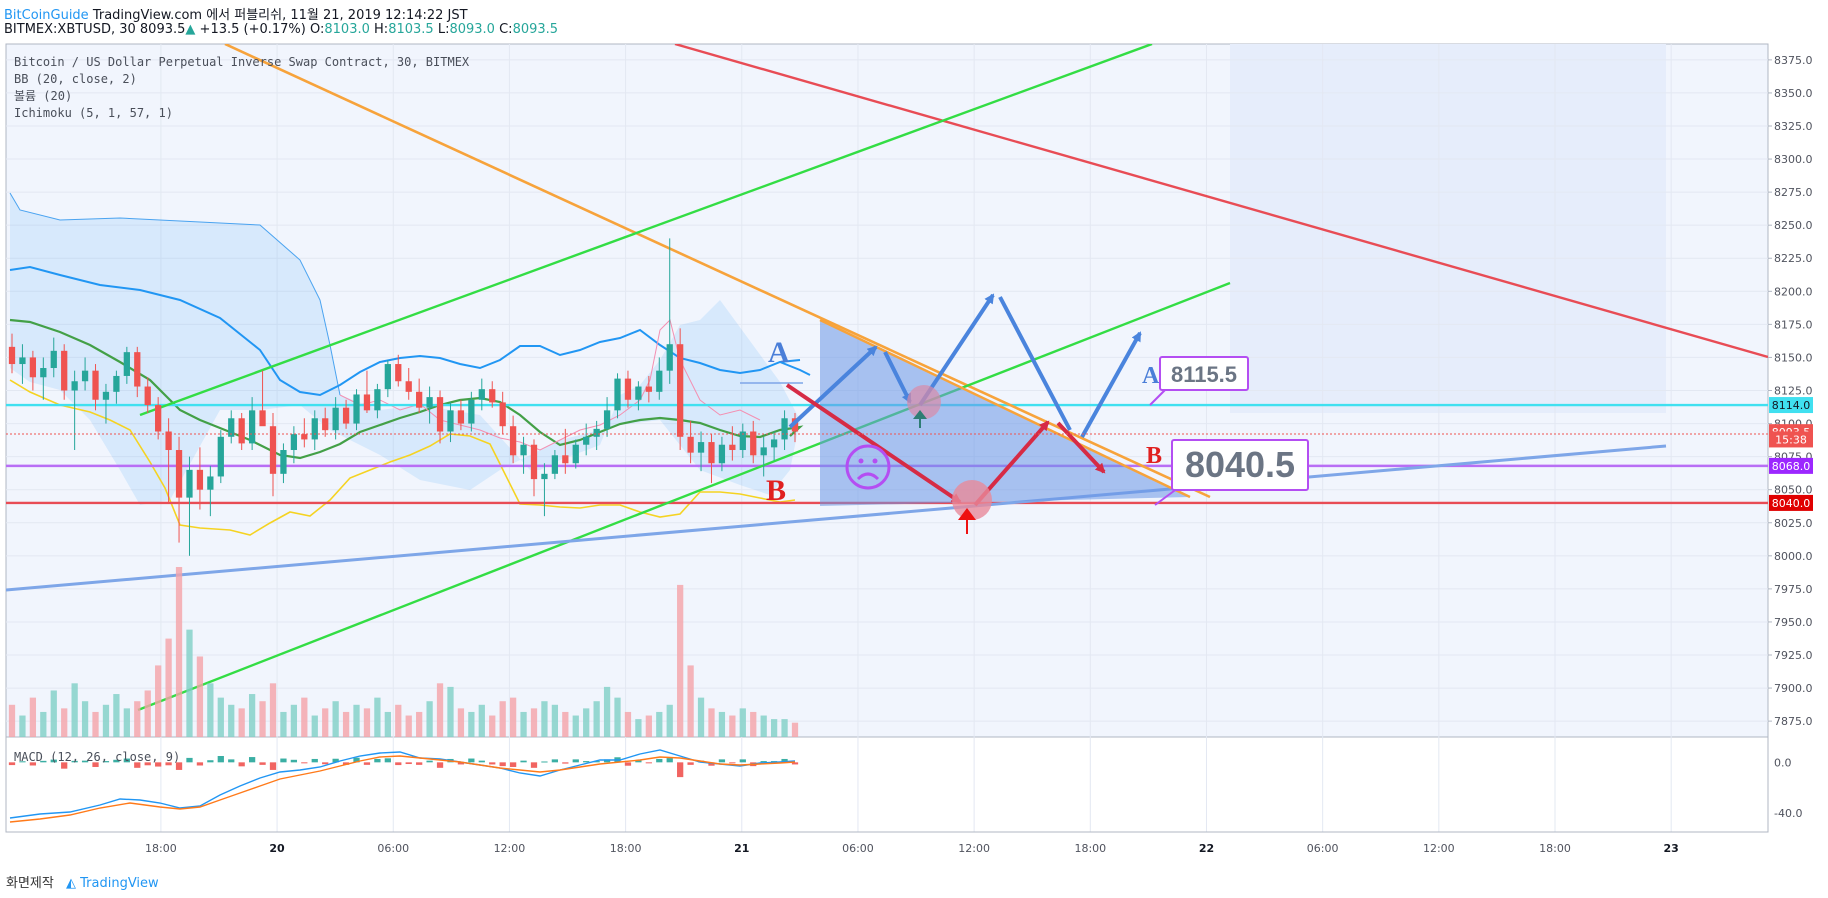  Describe the element at coordinates (1240, 464) in the screenshot. I see `callout-low-text: 8040.5` at that location.